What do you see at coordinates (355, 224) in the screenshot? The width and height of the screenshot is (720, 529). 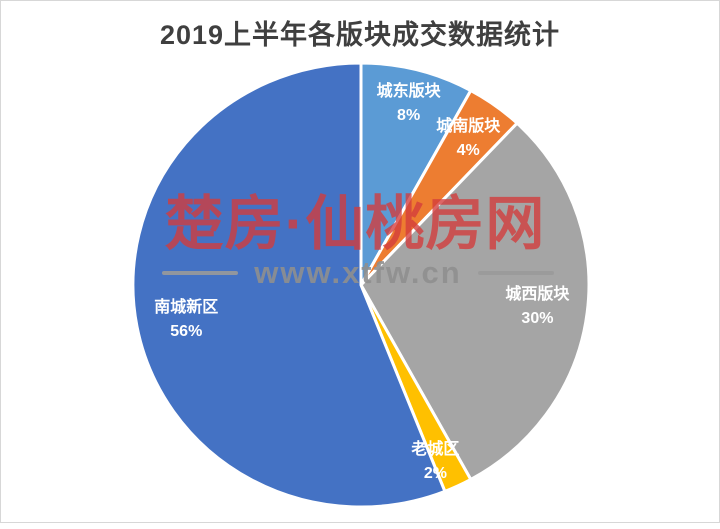 I see `watermark-brand-text: 楚房·仙桃房网` at bounding box center [355, 224].